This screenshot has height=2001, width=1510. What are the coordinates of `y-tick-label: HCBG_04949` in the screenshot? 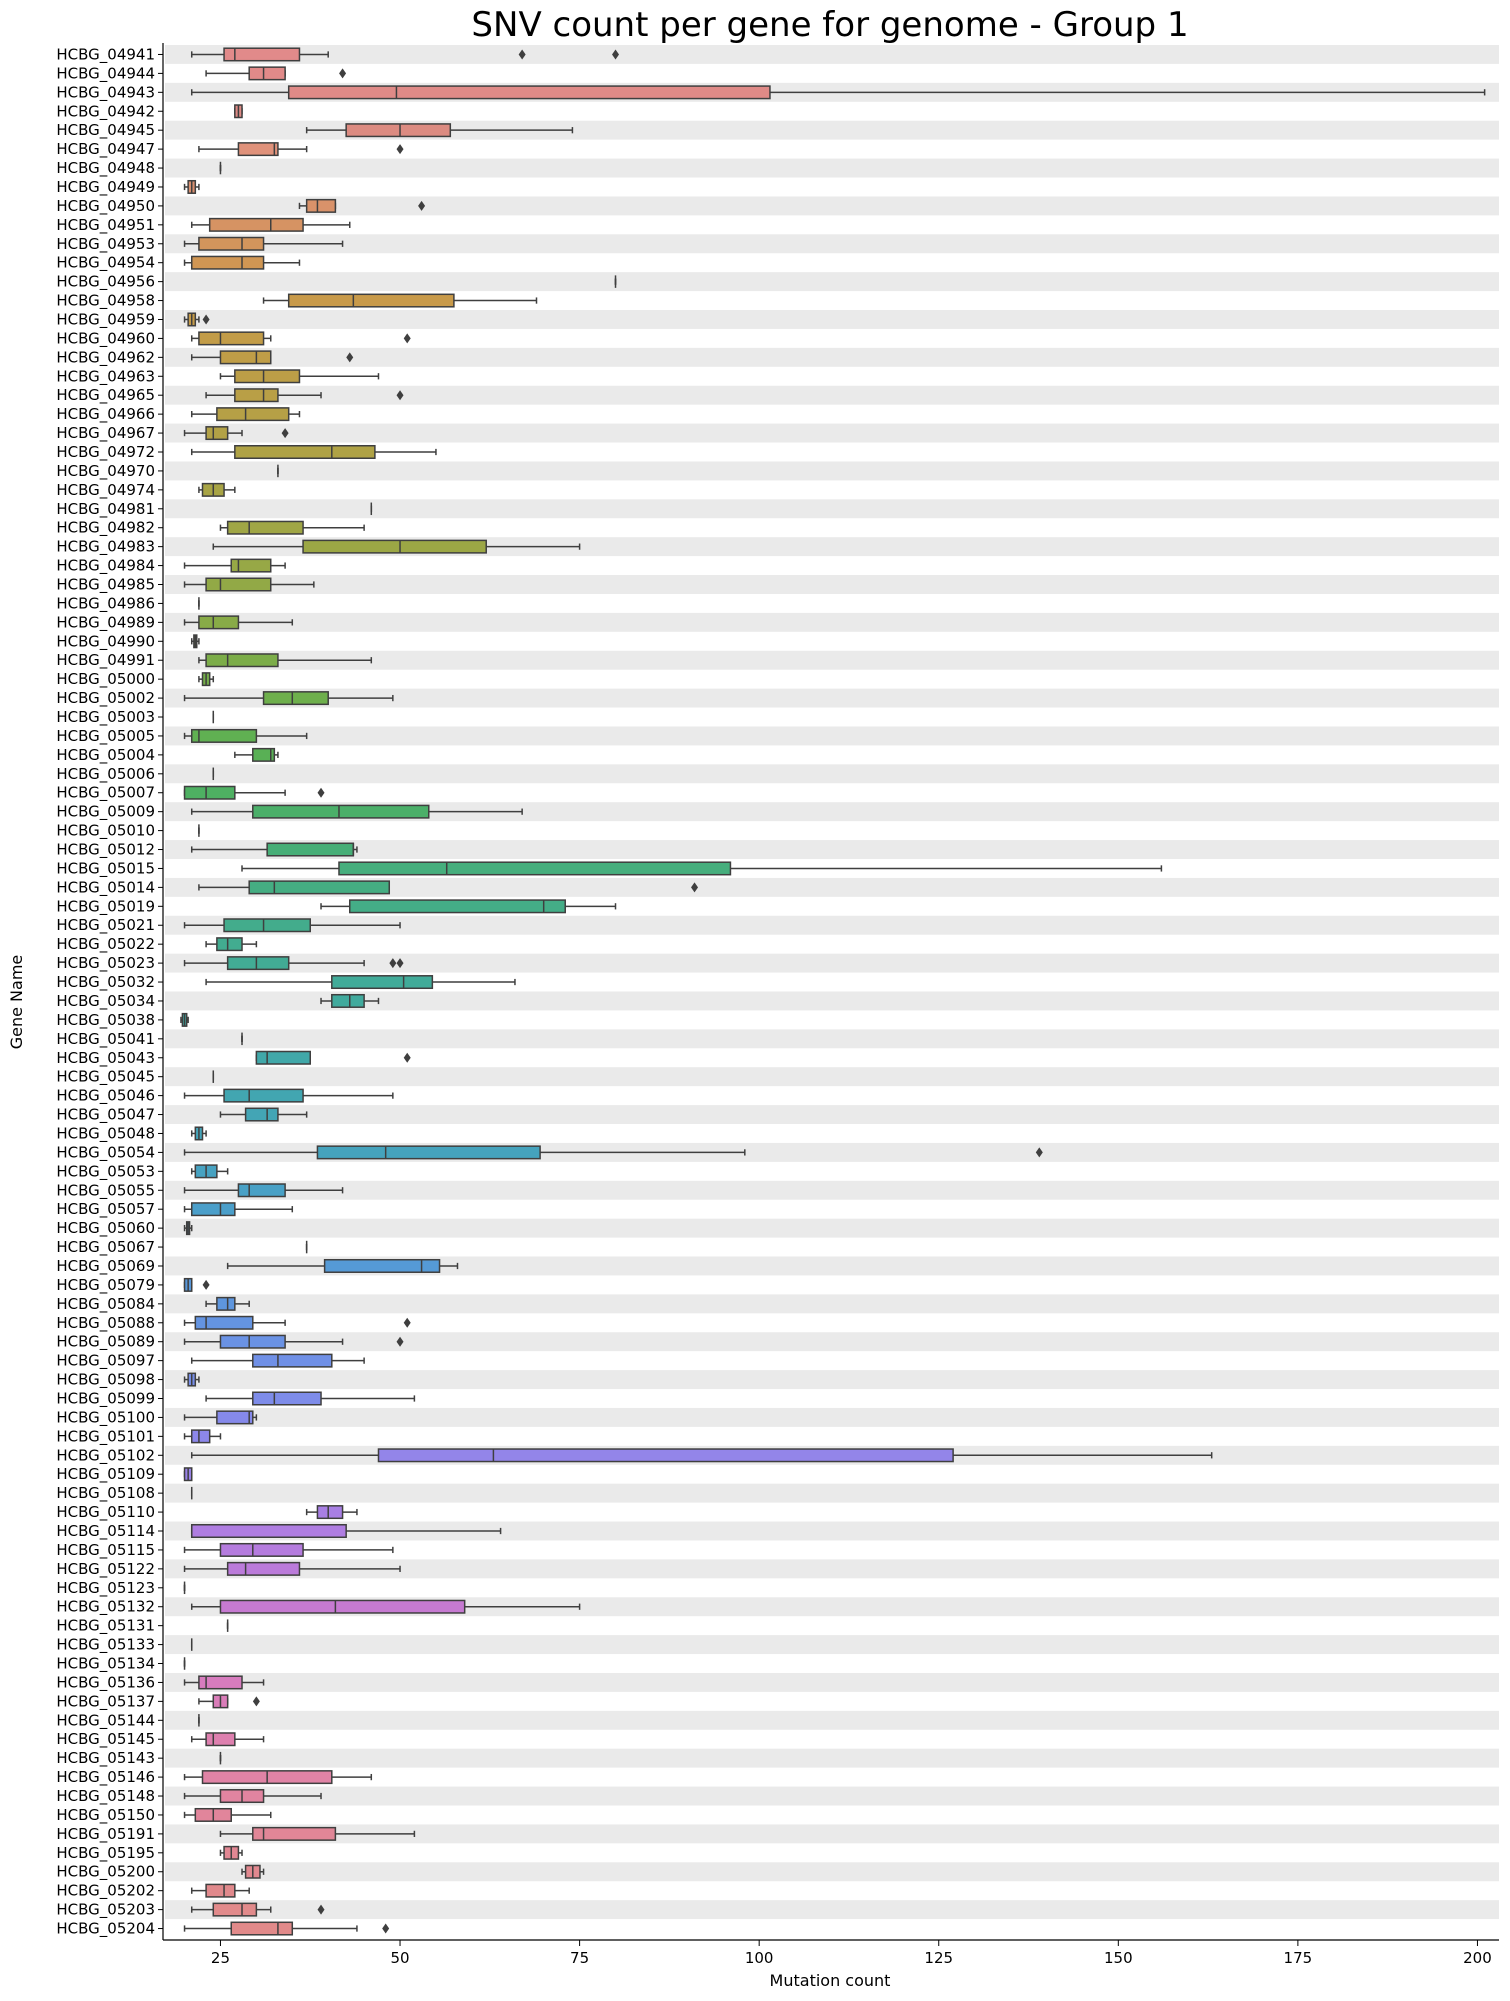 It's located at (105, 187).